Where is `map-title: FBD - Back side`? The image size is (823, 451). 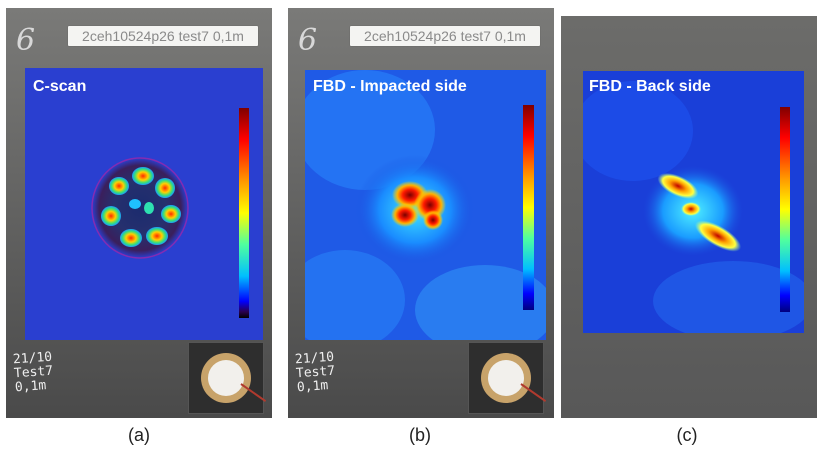 map-title: FBD - Back side is located at coordinates (650, 86).